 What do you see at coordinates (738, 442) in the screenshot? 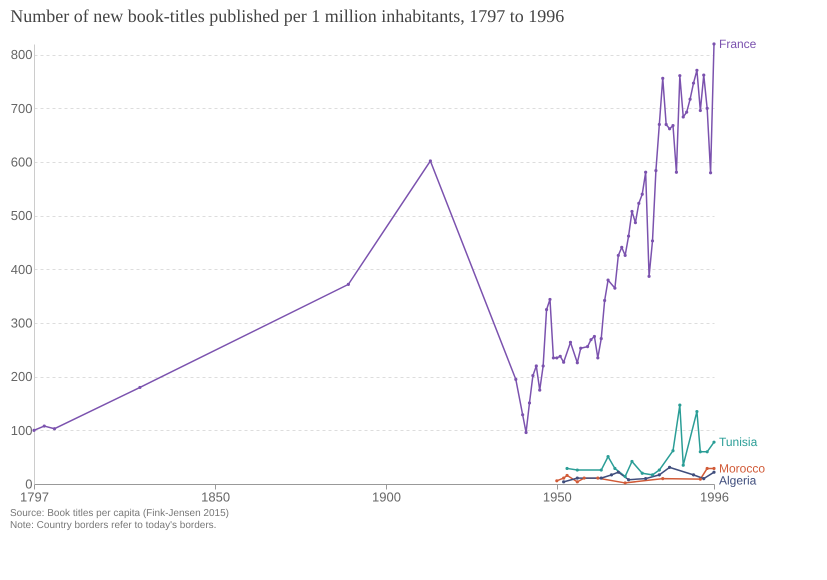
I see `series-label: Tunisia` at bounding box center [738, 442].